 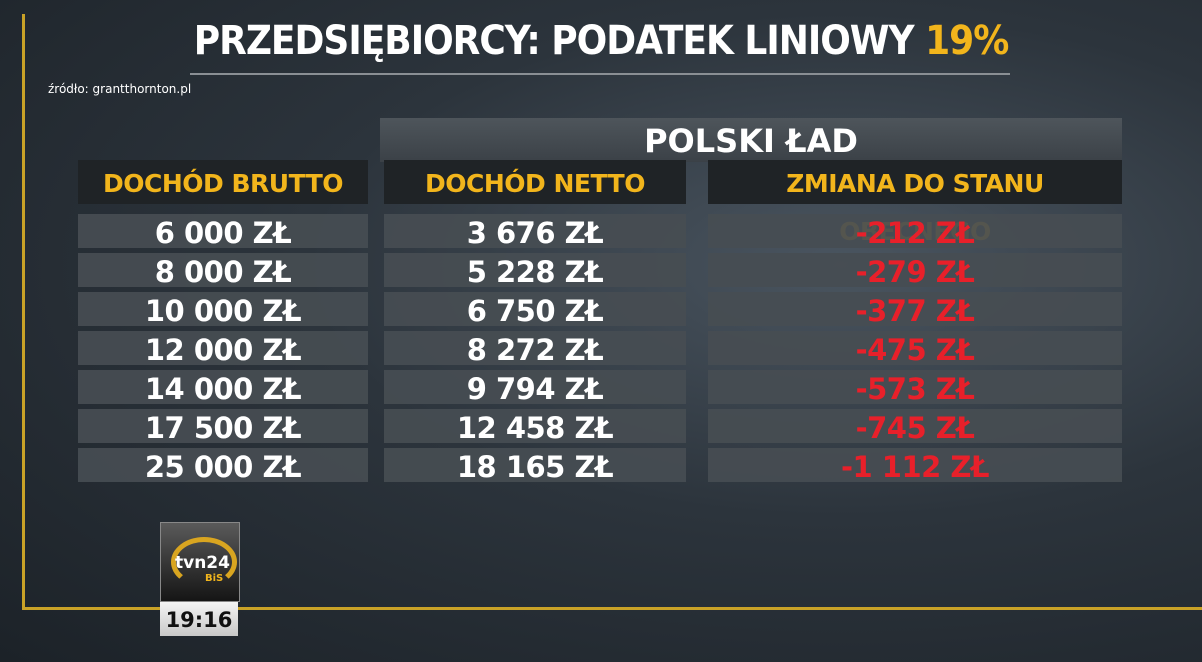 I want to click on table-row: 17 500 ZŁ 12 458 ZŁ -745 ZŁ, so click(x=602, y=428).